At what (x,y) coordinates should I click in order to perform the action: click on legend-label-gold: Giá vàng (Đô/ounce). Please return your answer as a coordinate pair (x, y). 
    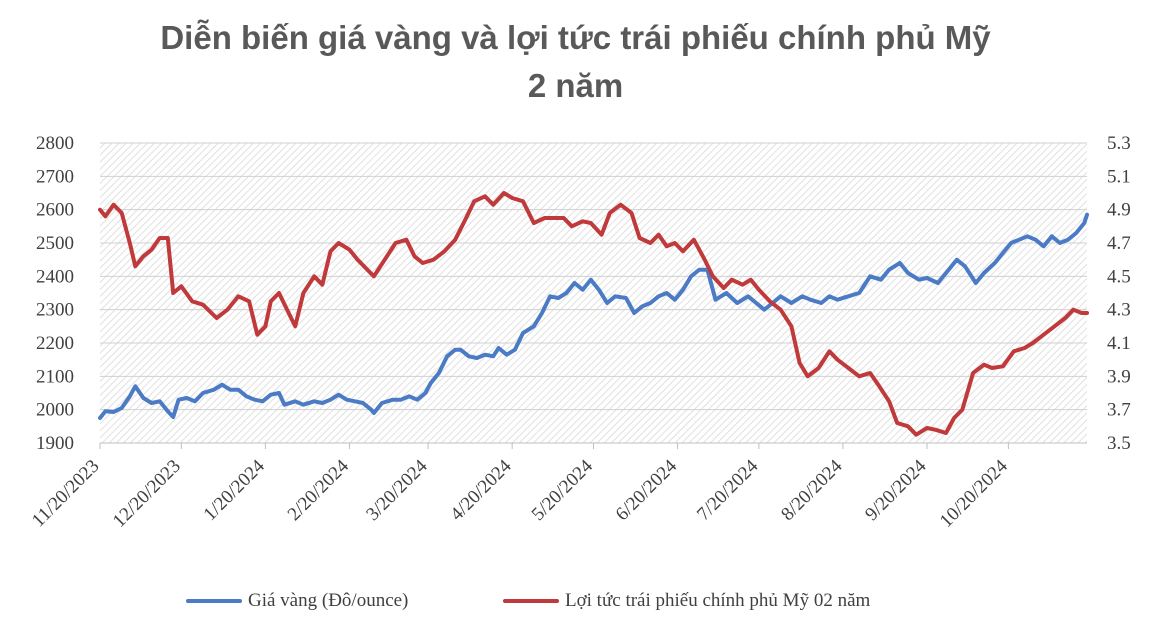
    Looking at the image, I should click on (328, 600).